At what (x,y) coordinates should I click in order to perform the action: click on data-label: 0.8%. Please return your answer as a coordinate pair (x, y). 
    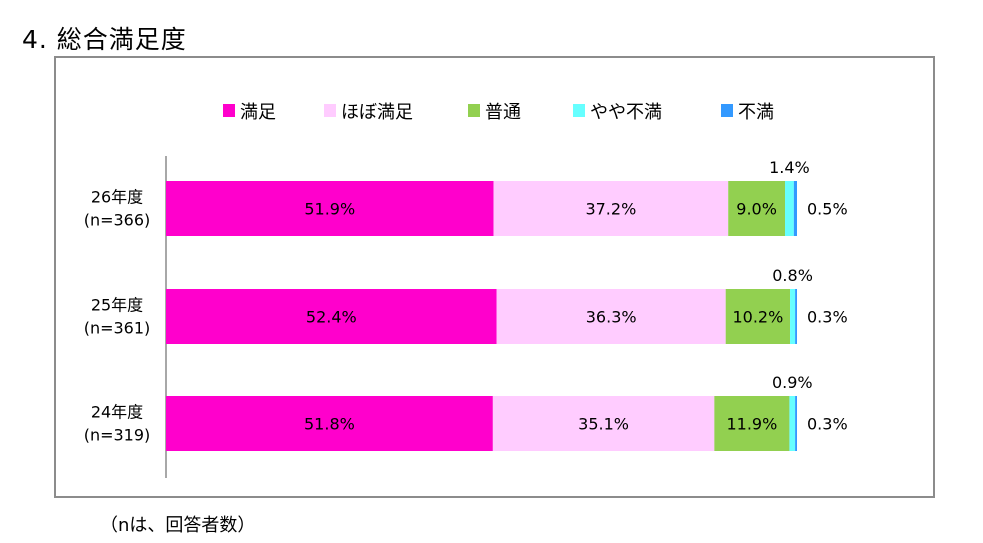
    Looking at the image, I should click on (792, 275).